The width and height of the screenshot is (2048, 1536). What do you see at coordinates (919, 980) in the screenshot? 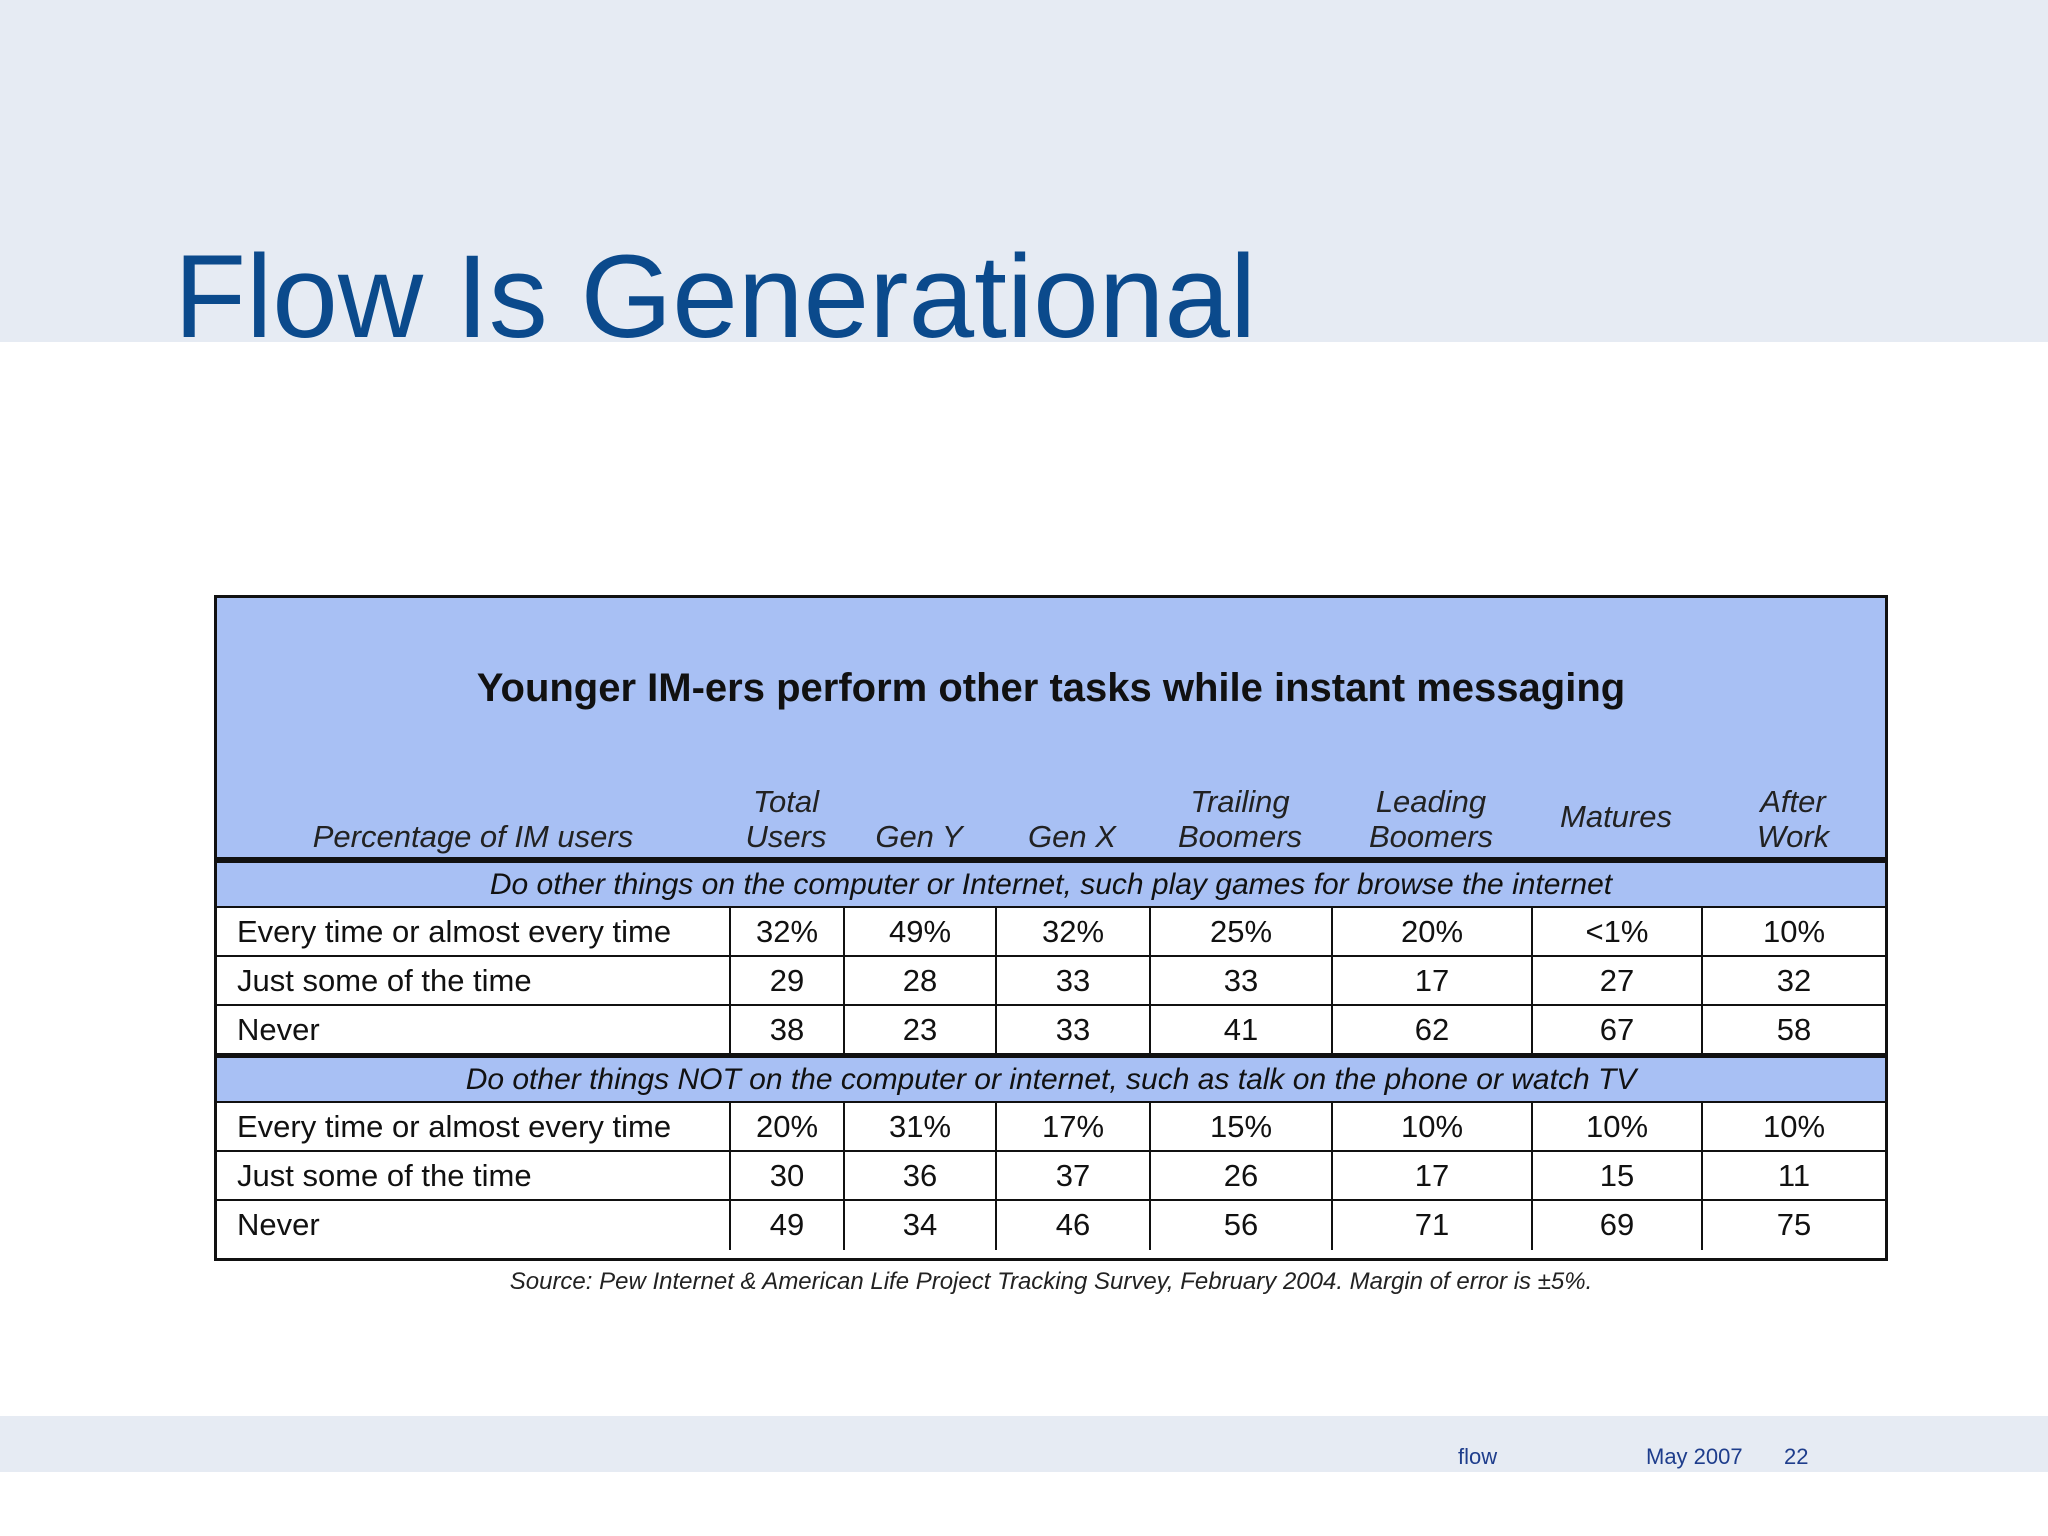
I see `cell-gen-y: 28` at bounding box center [919, 980].